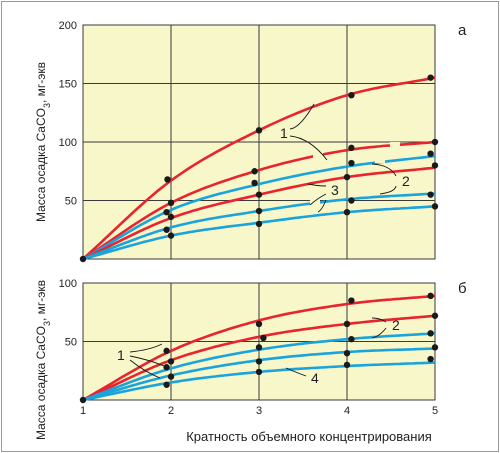  Describe the element at coordinates (379, 320) in the screenshot. I see `label-2b-leader-top` at that location.